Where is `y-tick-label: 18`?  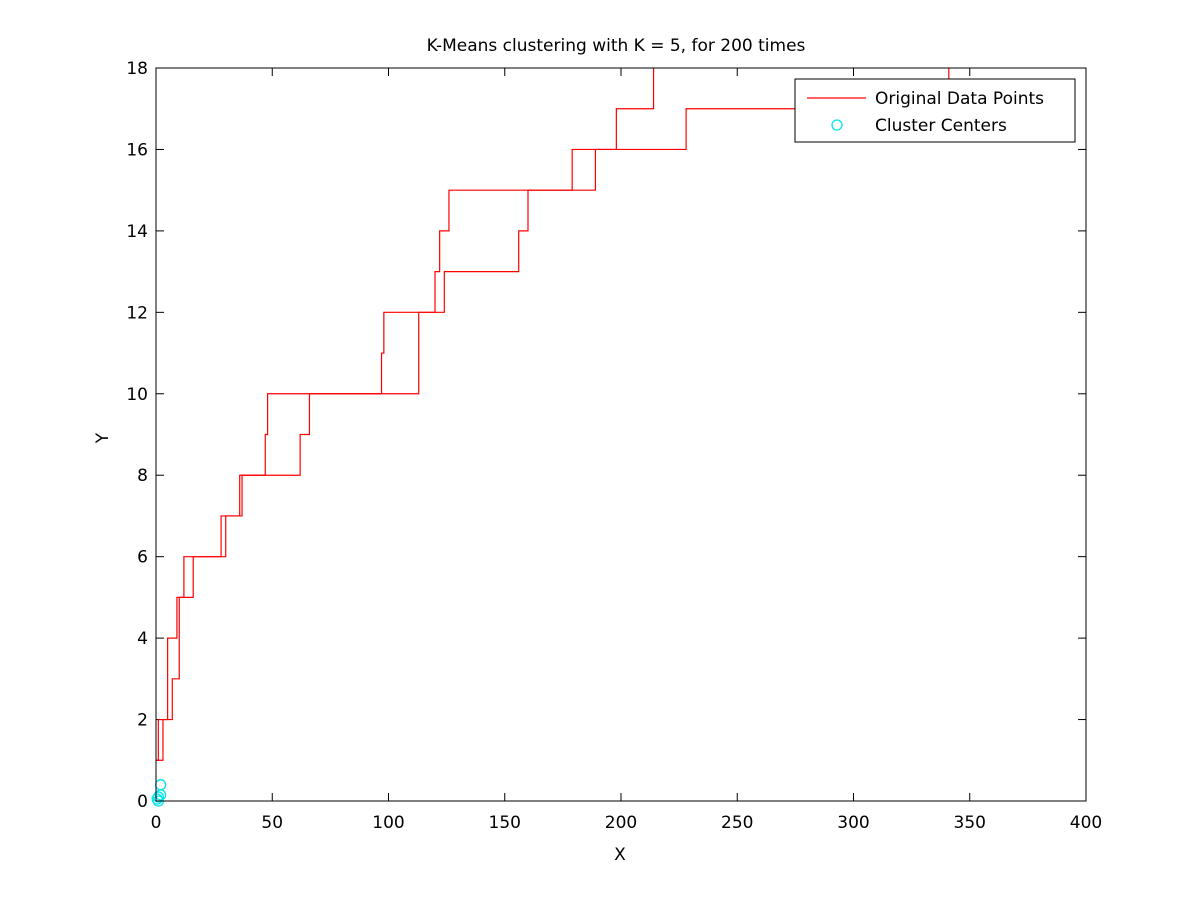 y-tick-label: 18 is located at coordinates (137, 69).